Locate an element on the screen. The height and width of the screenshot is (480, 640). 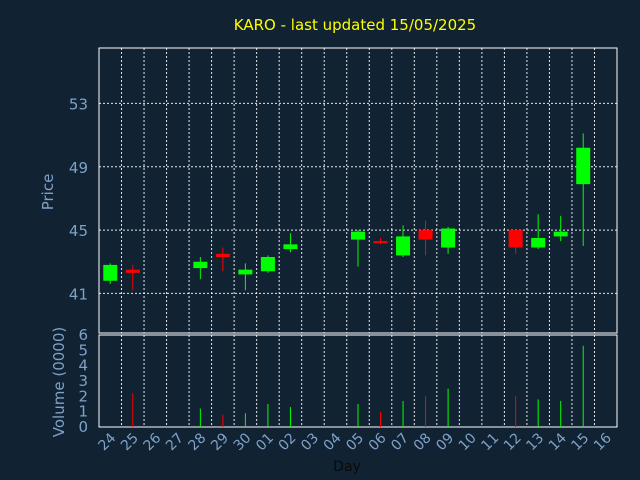
day-tick-label: 25 is located at coordinates (130, 442).